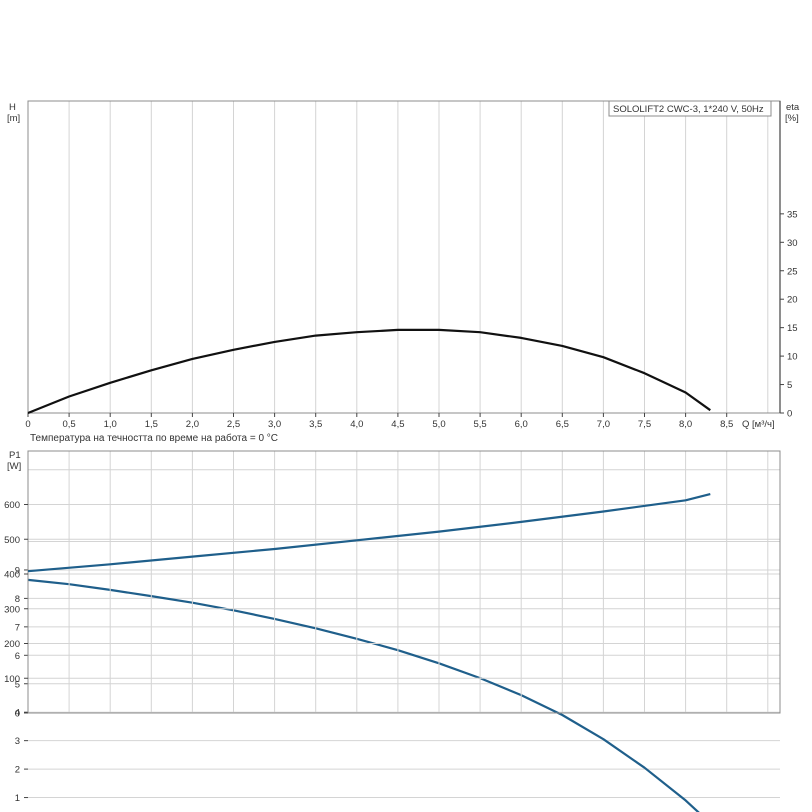  I want to click on x-tick-label: 5,0, so click(438, 424).